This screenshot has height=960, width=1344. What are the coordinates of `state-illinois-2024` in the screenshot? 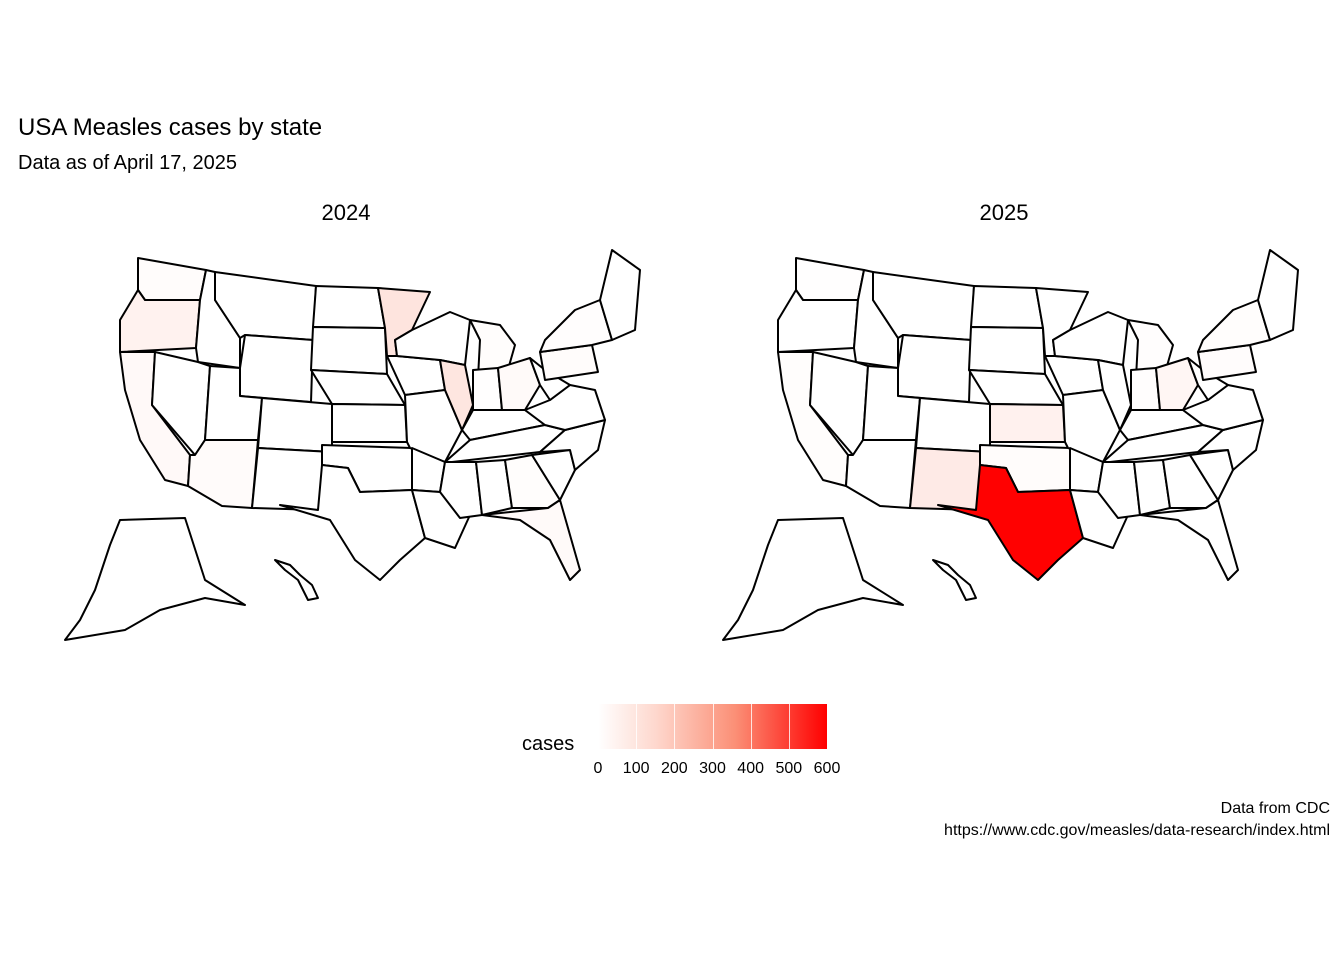 It's located at (456, 395).